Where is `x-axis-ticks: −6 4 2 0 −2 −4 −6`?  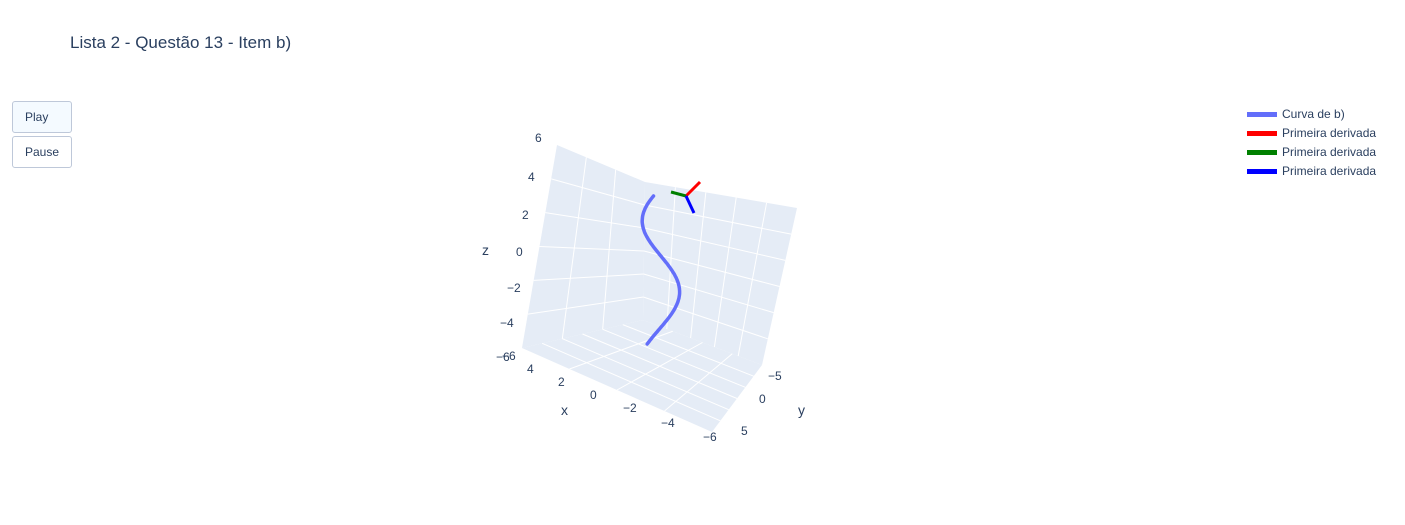 x-axis-ticks: −6 4 2 0 −2 −4 −6 is located at coordinates (609, 396).